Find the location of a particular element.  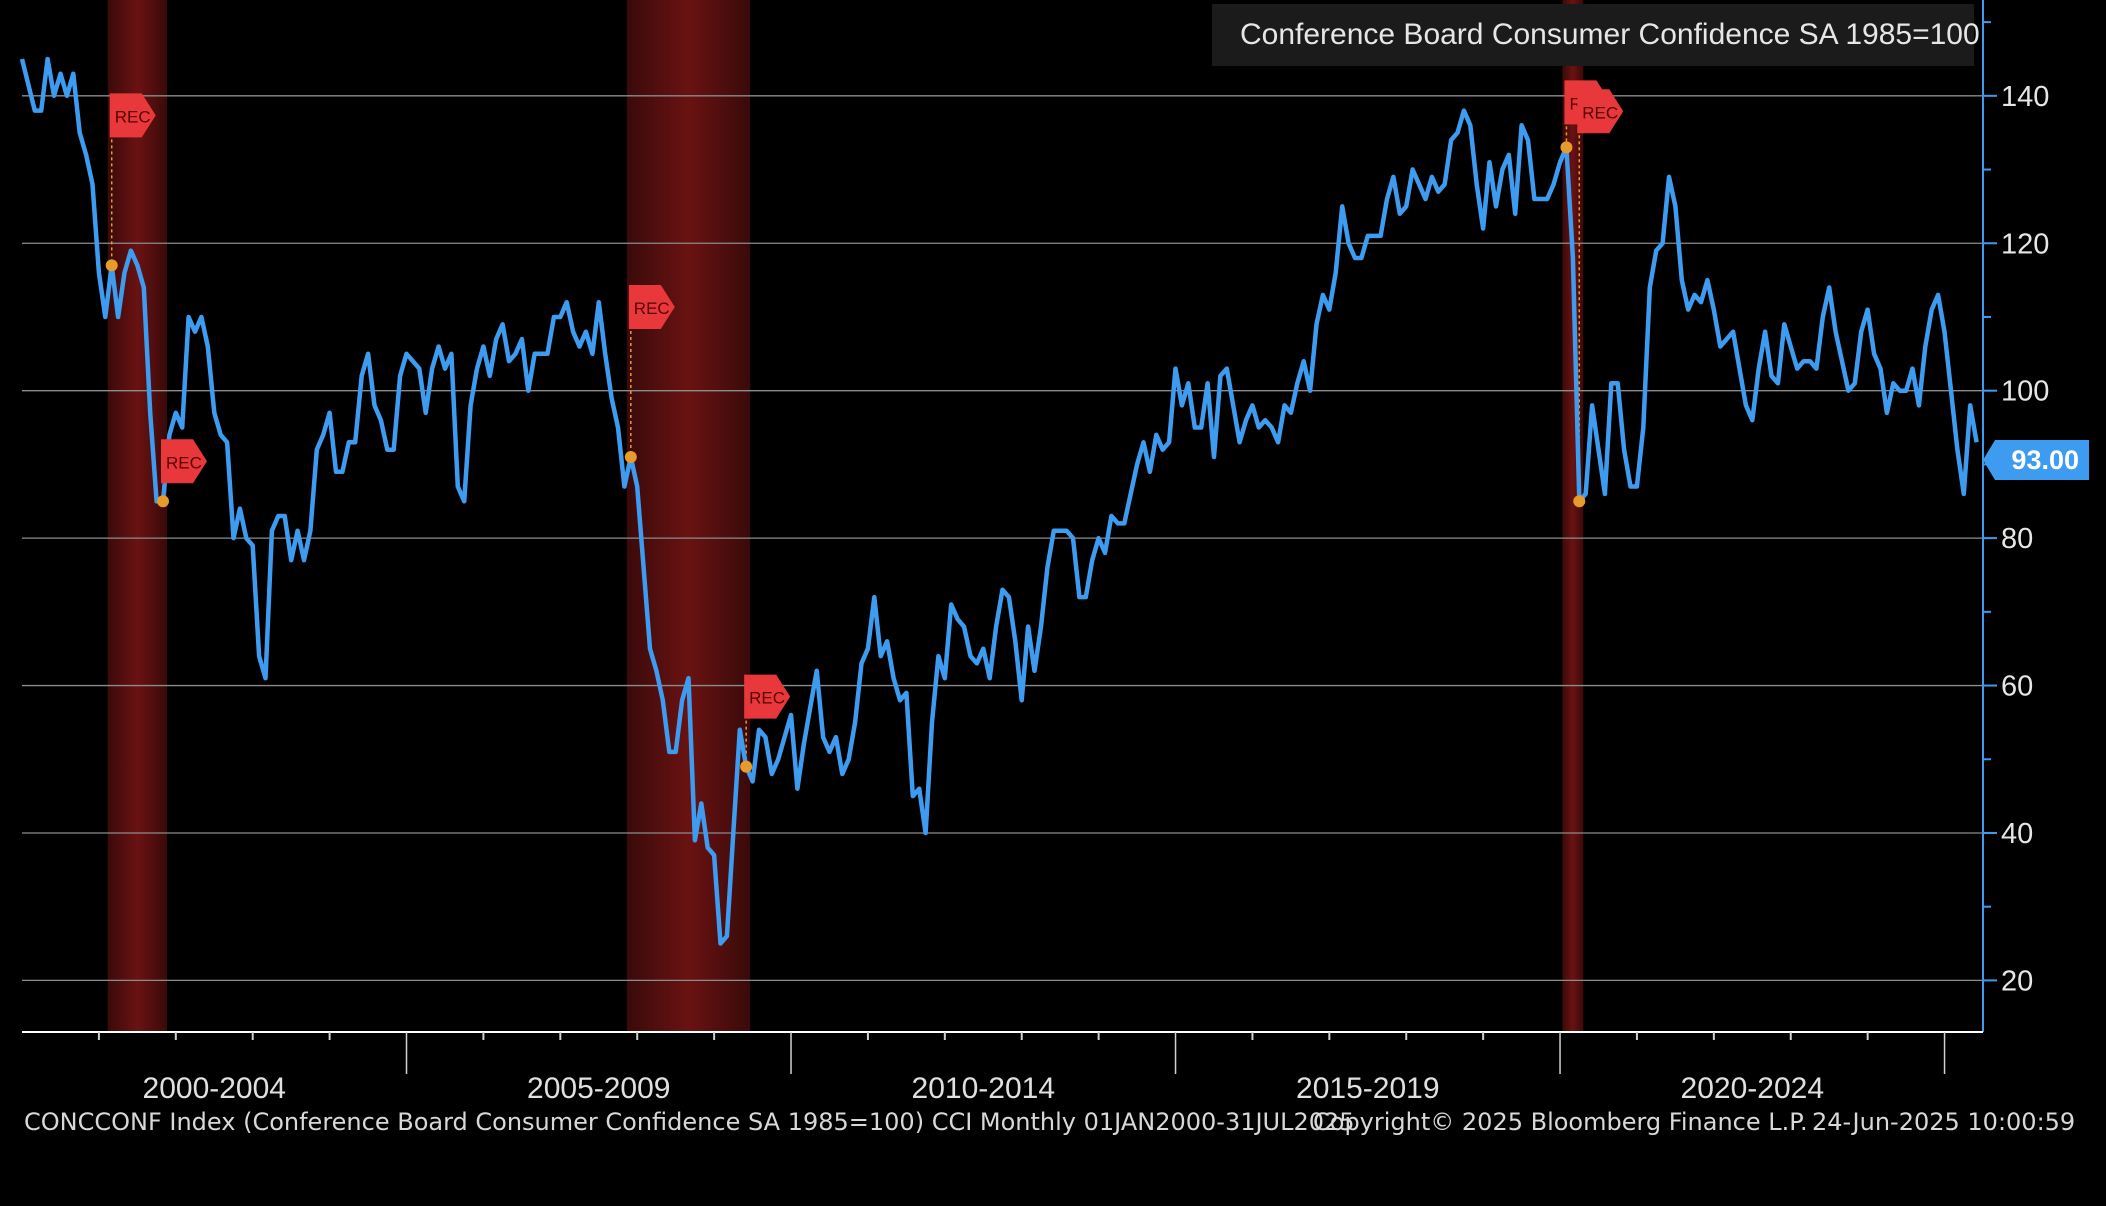

y-tick-label: 80 is located at coordinates (2017, 539).